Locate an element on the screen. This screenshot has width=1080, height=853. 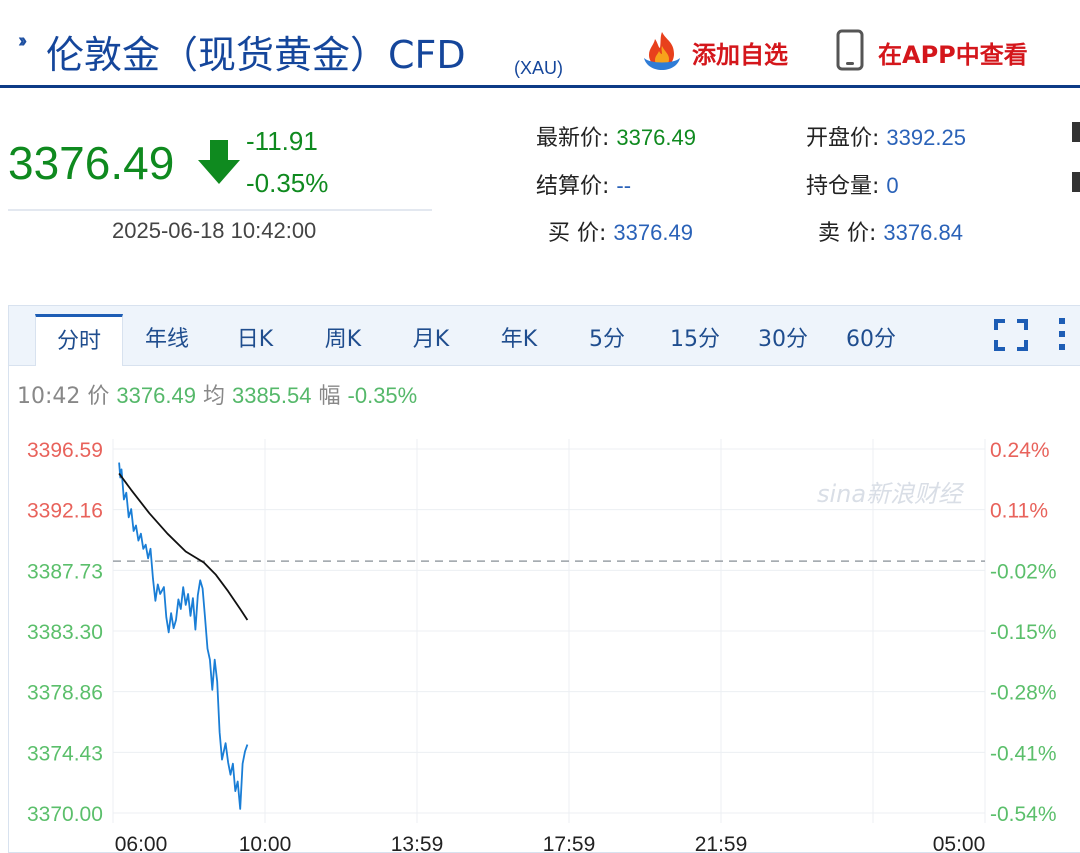
field-settle-value: -- is located at coordinates (624, 185).